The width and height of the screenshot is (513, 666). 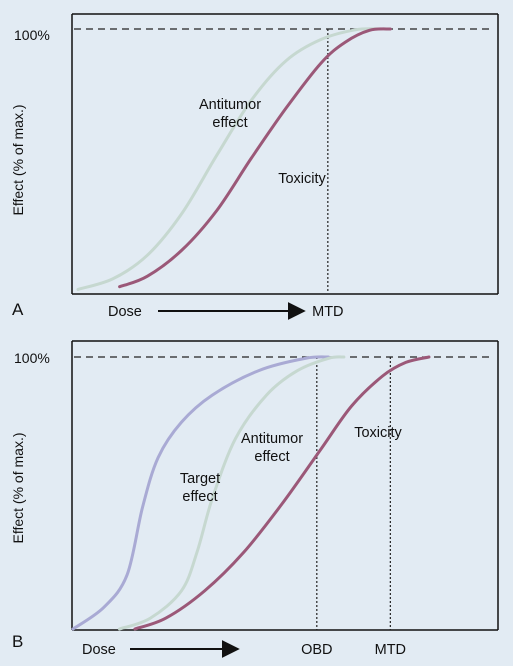 What do you see at coordinates (316, 650) in the screenshot?
I see `marker-label-obd: OBD` at bounding box center [316, 650].